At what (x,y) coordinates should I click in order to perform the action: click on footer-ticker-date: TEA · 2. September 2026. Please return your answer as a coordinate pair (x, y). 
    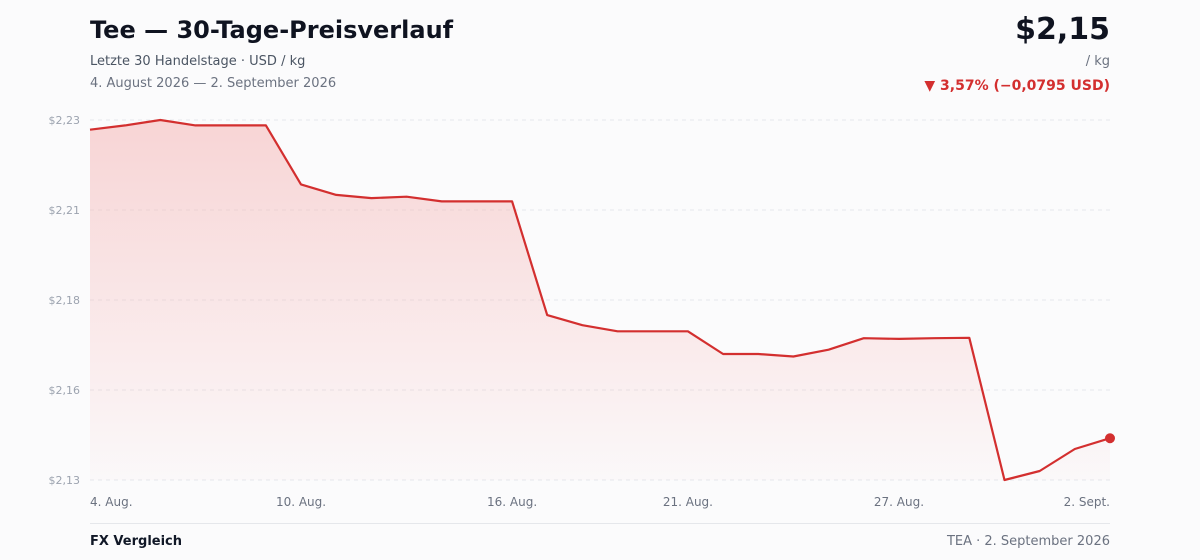
    Looking at the image, I should click on (1028, 541).